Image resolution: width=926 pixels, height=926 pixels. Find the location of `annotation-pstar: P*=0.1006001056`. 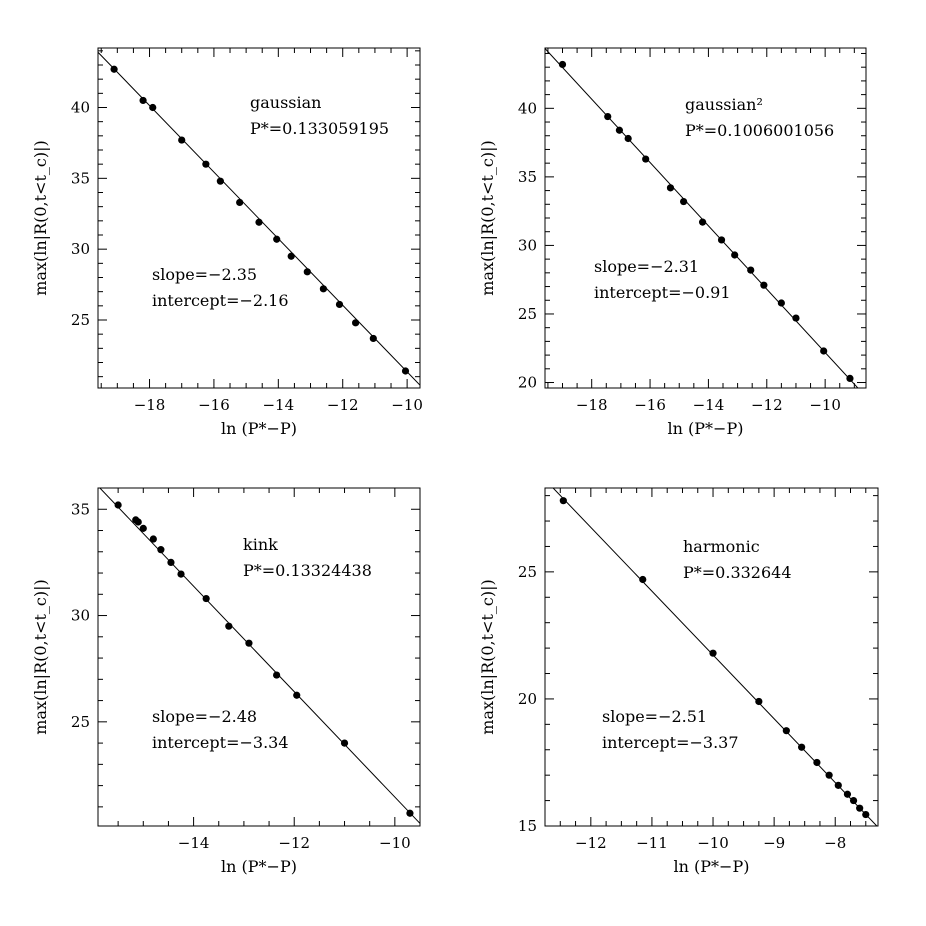

annotation-pstar: P*=0.1006001056 is located at coordinates (759, 130).